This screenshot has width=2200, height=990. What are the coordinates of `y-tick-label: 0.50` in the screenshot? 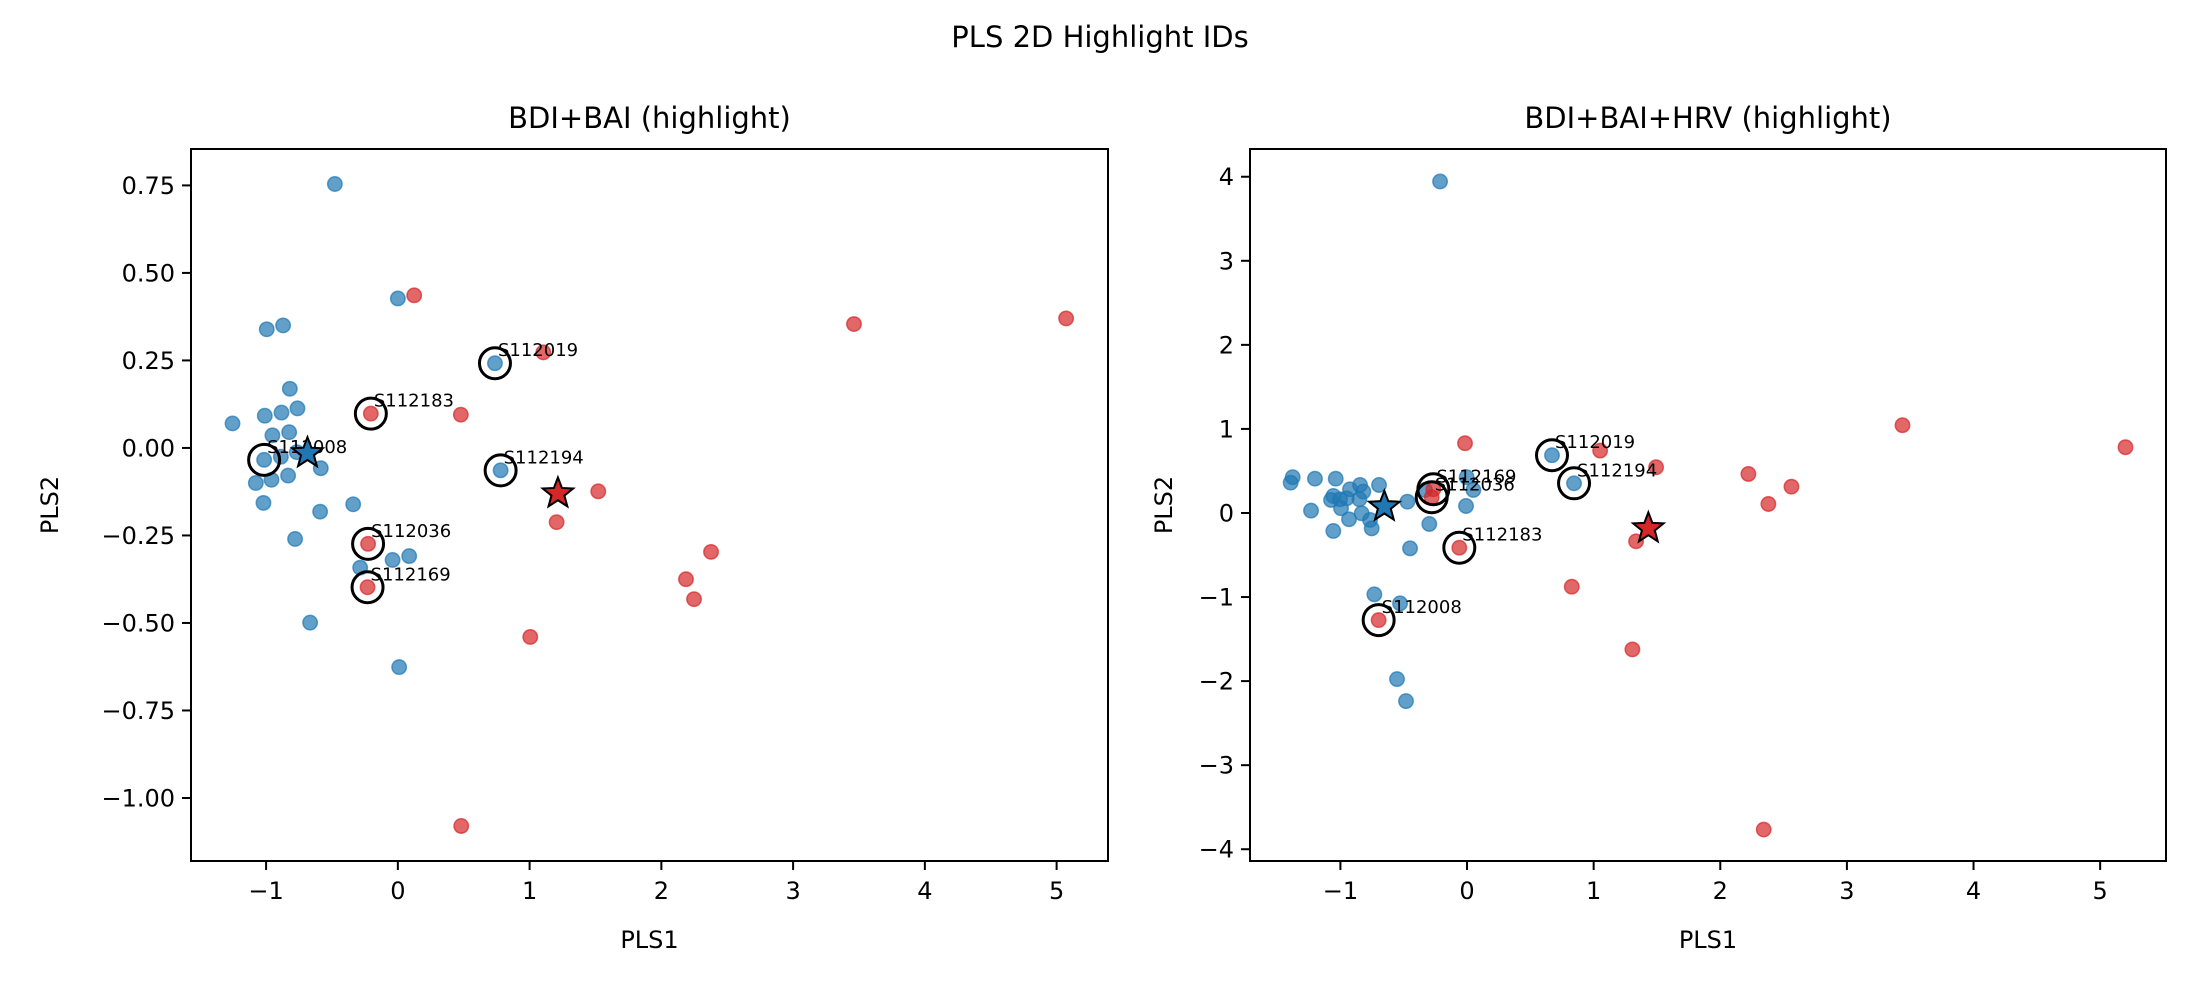 It's located at (148, 273).